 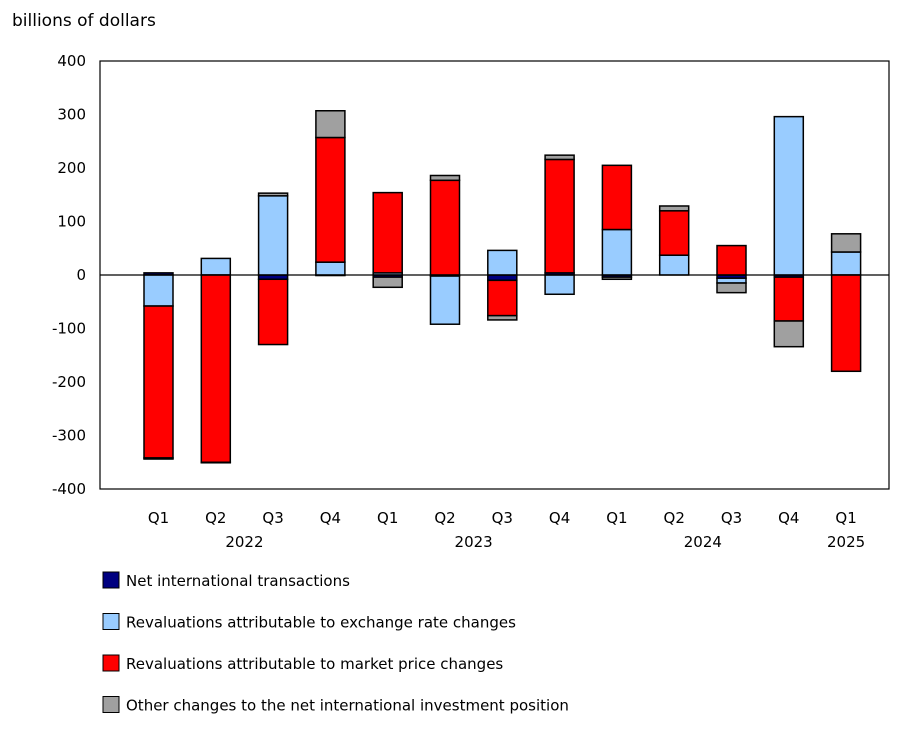 I want to click on y-tick-label: -200, so click(x=69, y=382).